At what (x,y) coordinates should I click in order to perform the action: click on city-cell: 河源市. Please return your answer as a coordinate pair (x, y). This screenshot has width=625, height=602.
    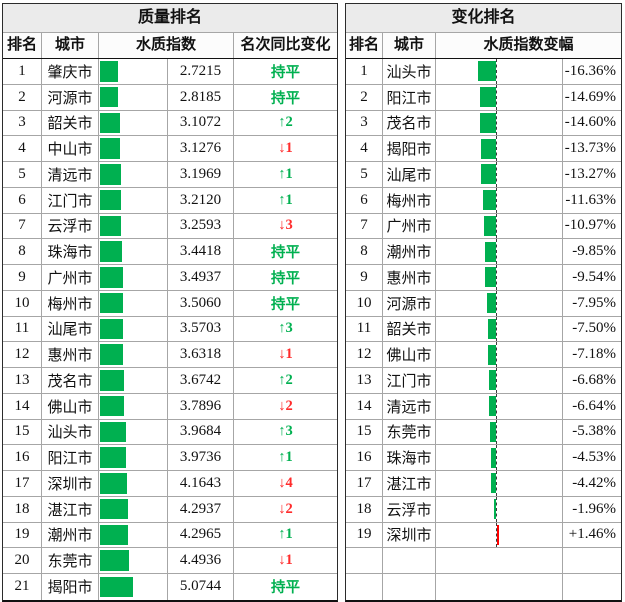
    Looking at the image, I should click on (70, 97).